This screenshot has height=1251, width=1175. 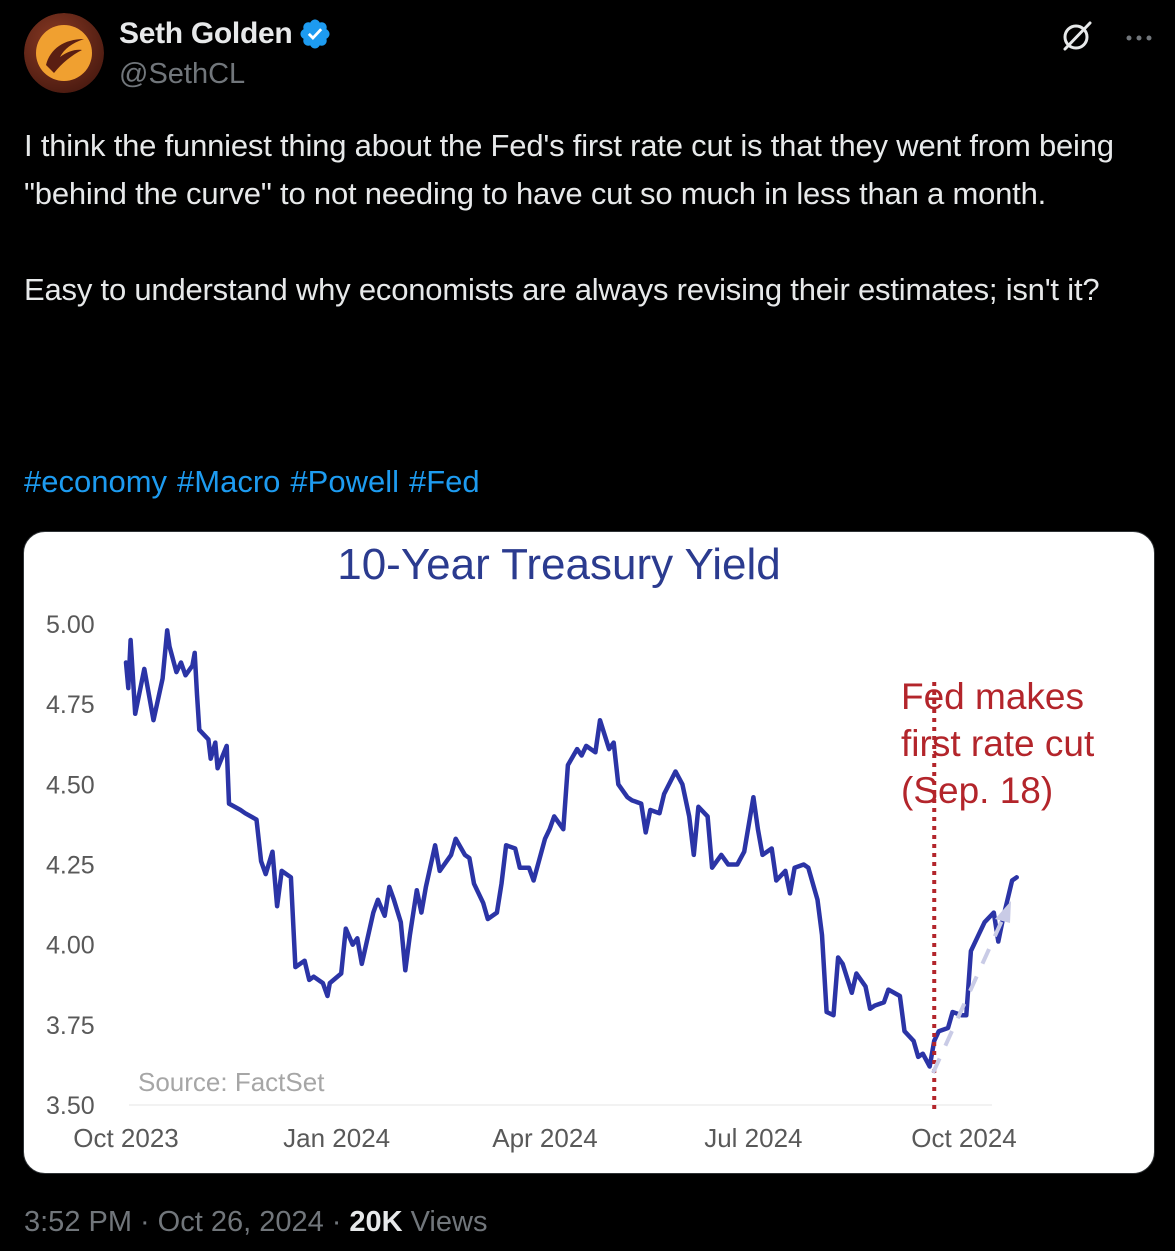 What do you see at coordinates (240, 1222) in the screenshot?
I see `tweet-date: Oct 26, 2024` at bounding box center [240, 1222].